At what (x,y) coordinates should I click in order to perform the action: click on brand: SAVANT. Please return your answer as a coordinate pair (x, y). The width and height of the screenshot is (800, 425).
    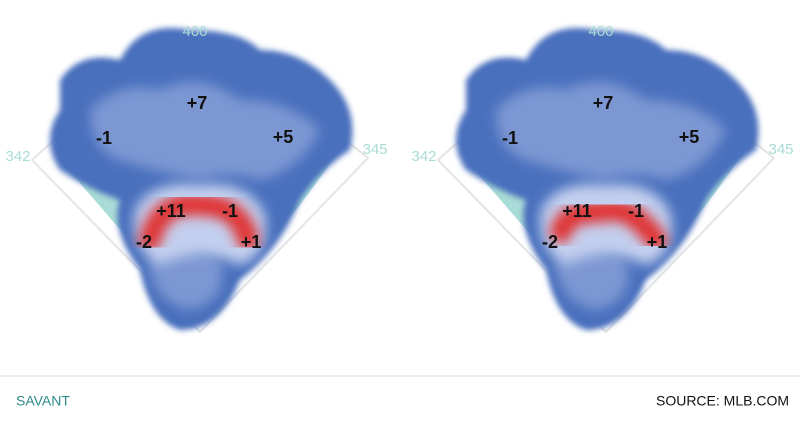
    Looking at the image, I should click on (43, 401).